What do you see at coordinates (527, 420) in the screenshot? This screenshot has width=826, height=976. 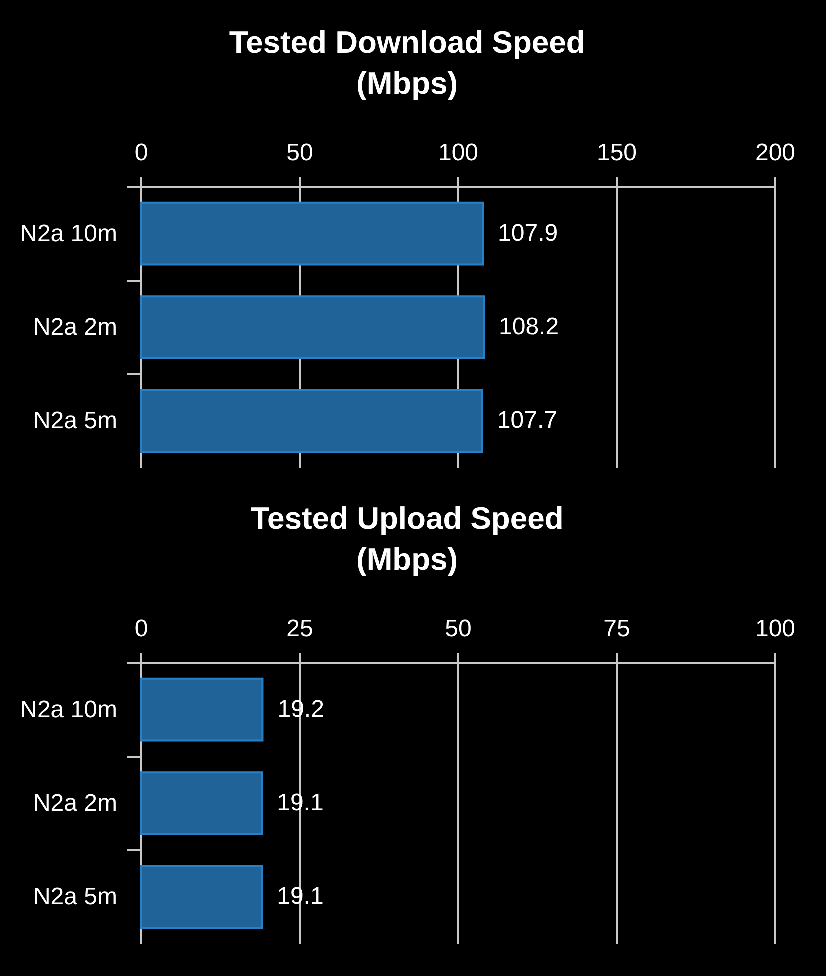 I see `data-label: 107.7` at bounding box center [527, 420].